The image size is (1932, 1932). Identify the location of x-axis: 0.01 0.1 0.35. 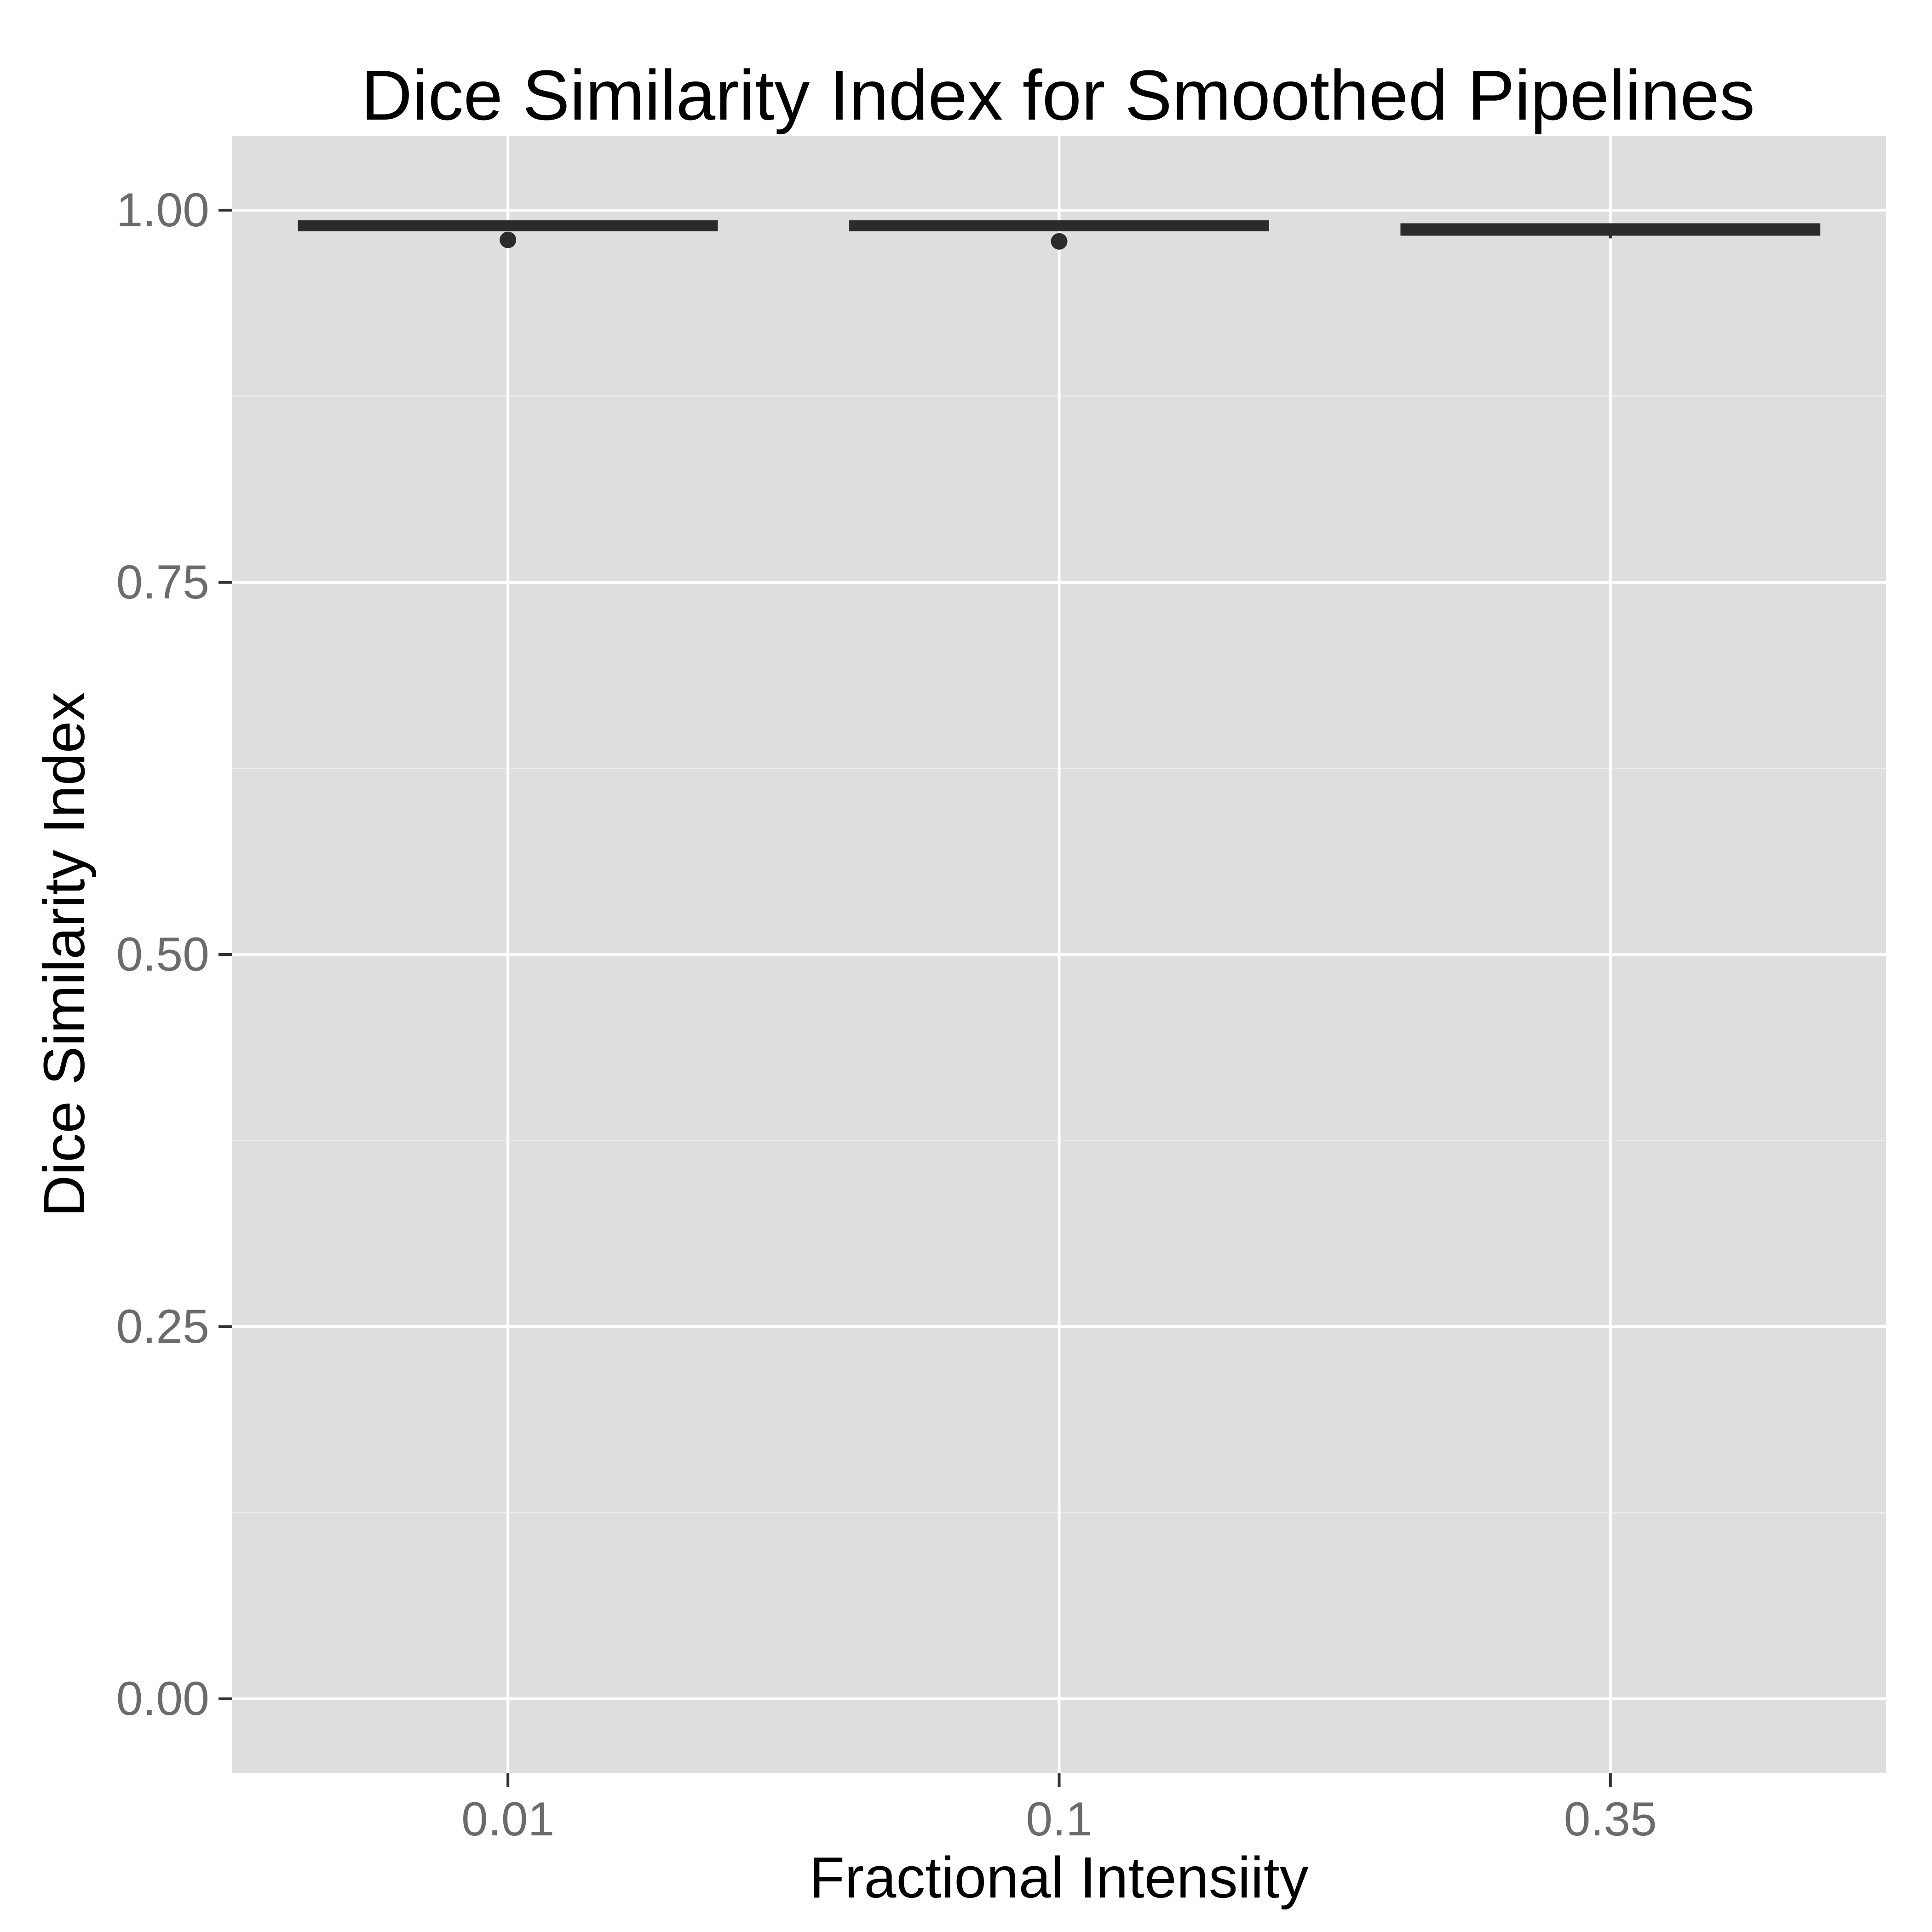
(1059, 1809).